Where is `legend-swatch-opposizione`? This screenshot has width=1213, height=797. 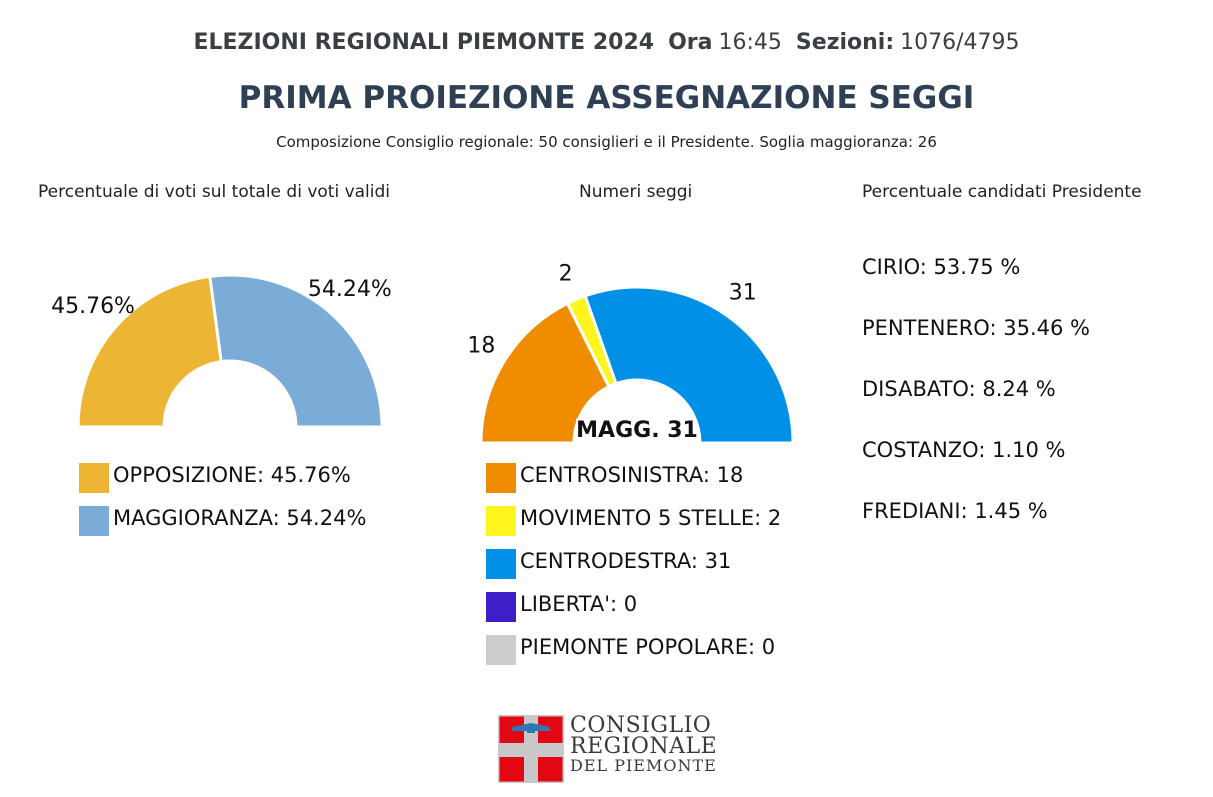 legend-swatch-opposizione is located at coordinates (94, 478).